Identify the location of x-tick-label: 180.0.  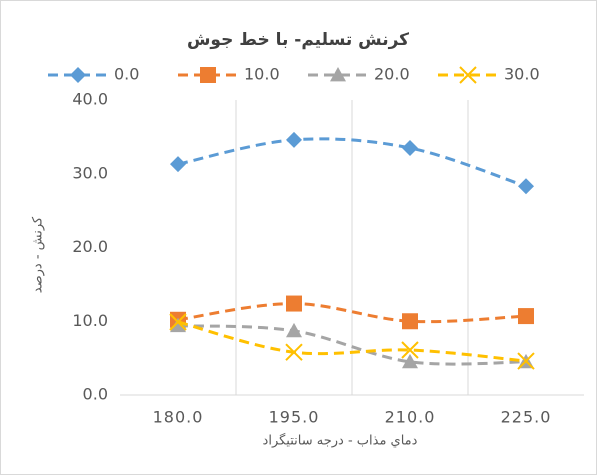
(178, 417).